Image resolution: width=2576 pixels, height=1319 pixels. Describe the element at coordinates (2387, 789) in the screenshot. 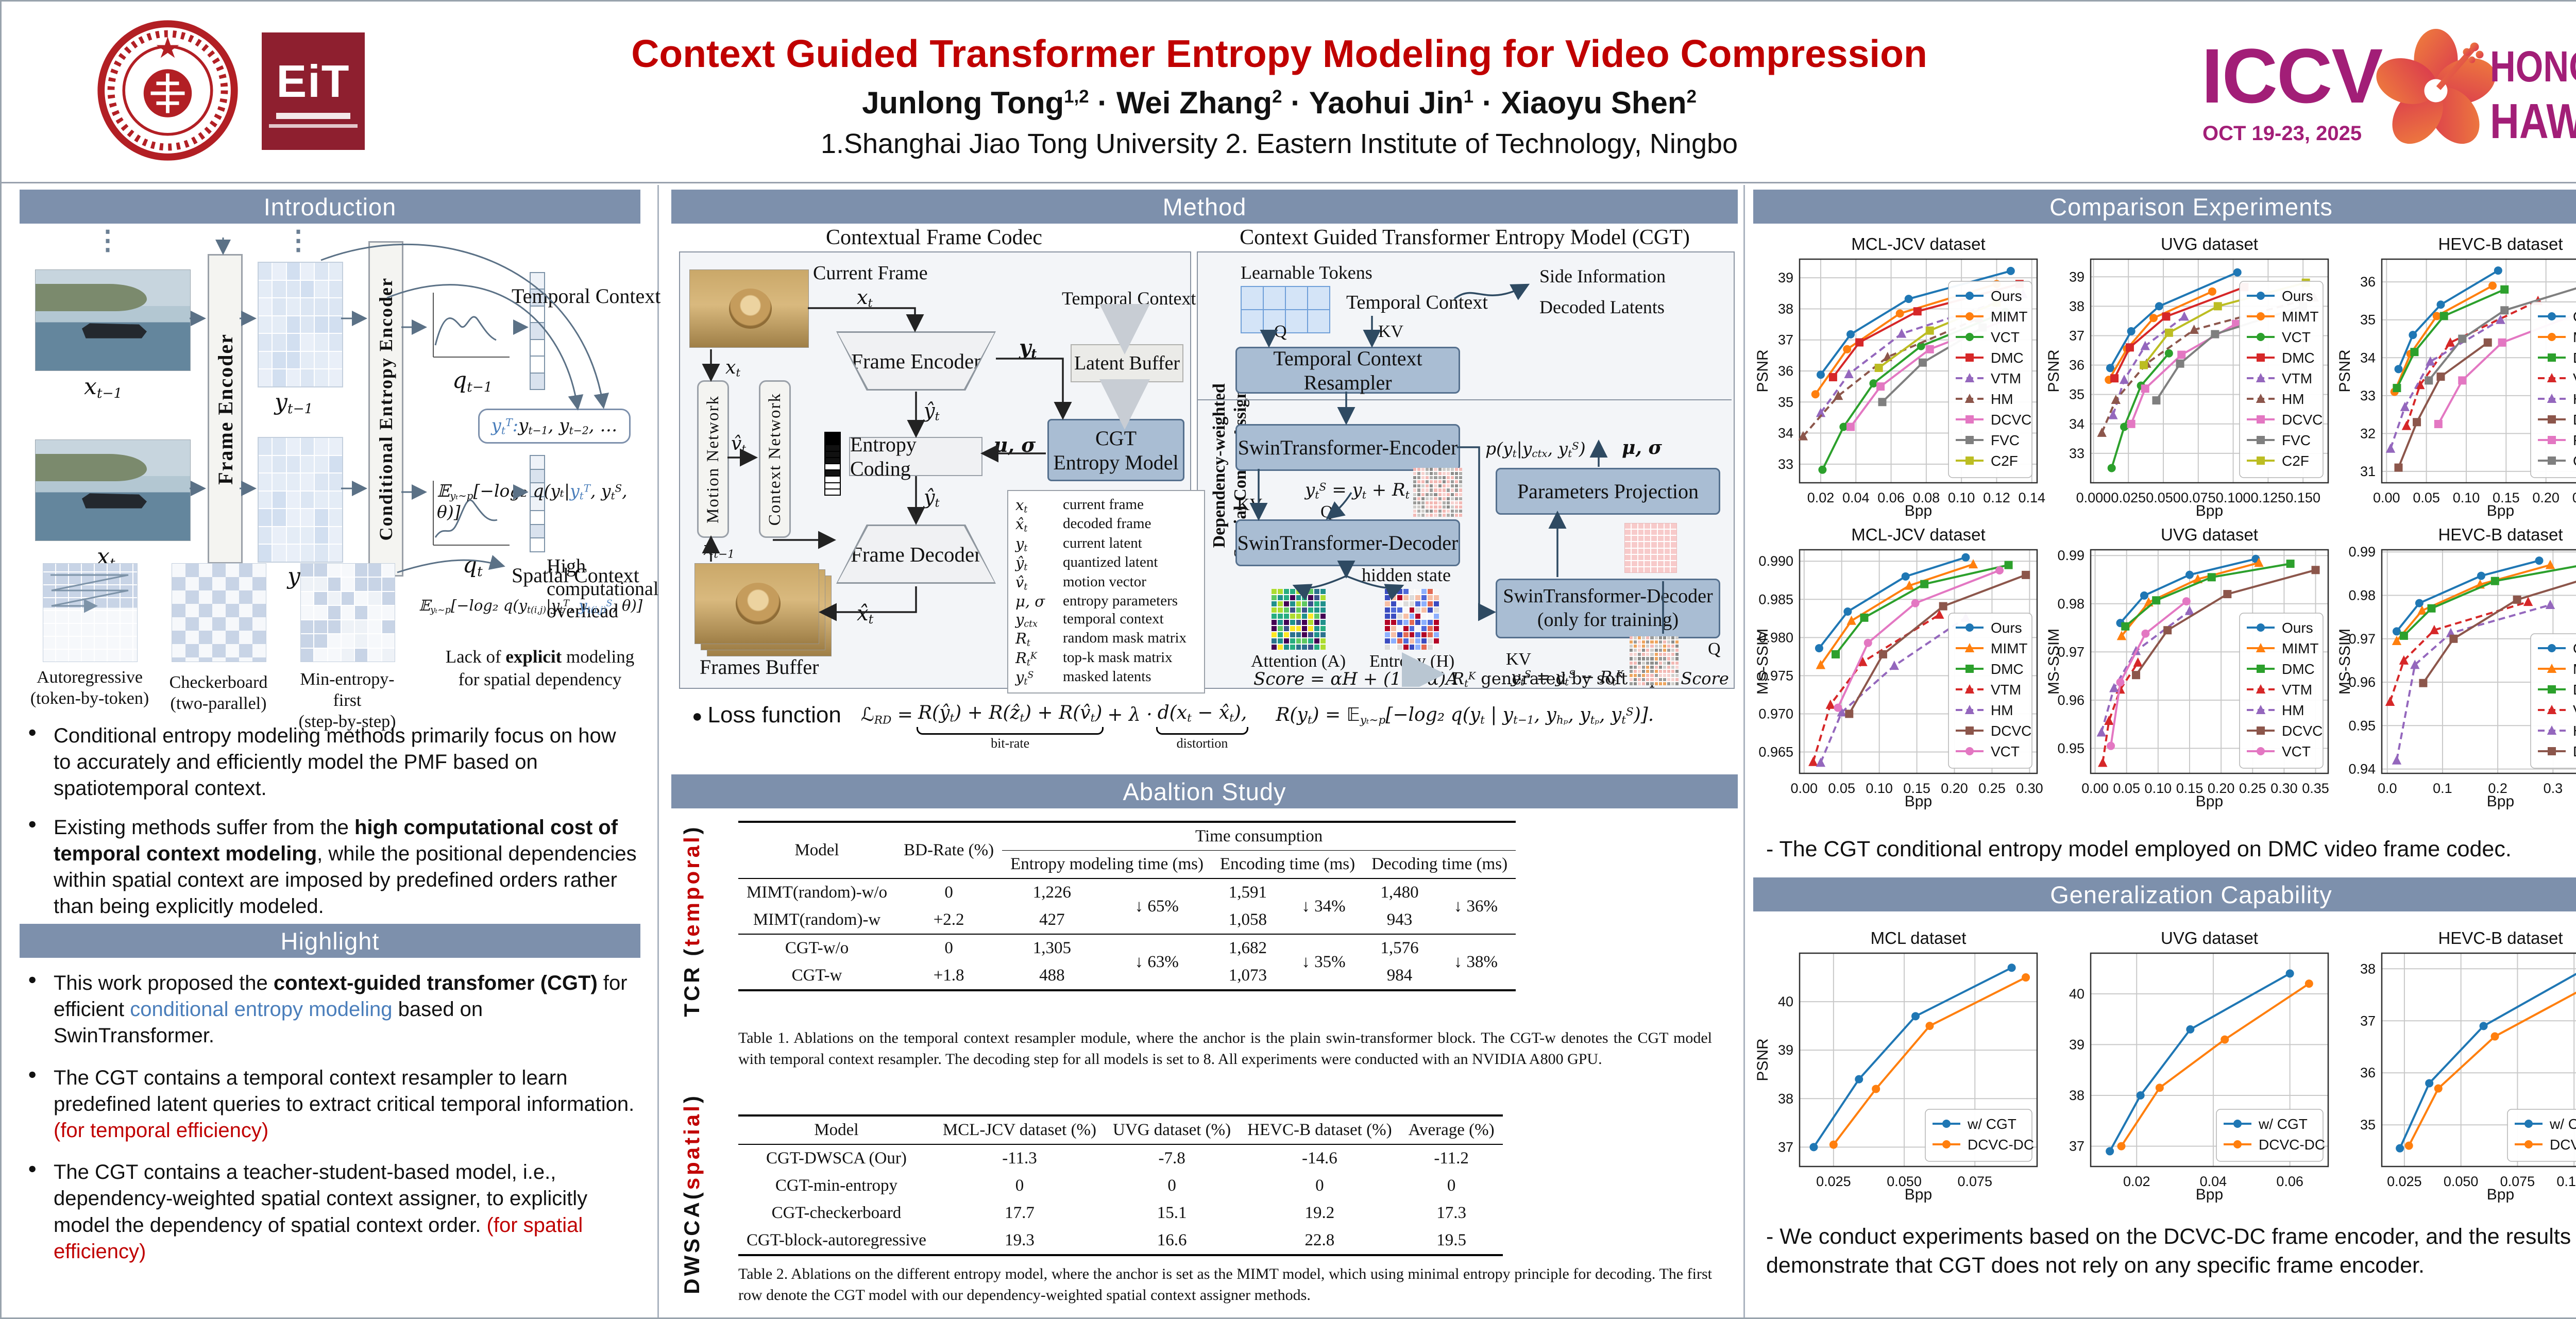

I see `svg-text: 0.0` at that location.